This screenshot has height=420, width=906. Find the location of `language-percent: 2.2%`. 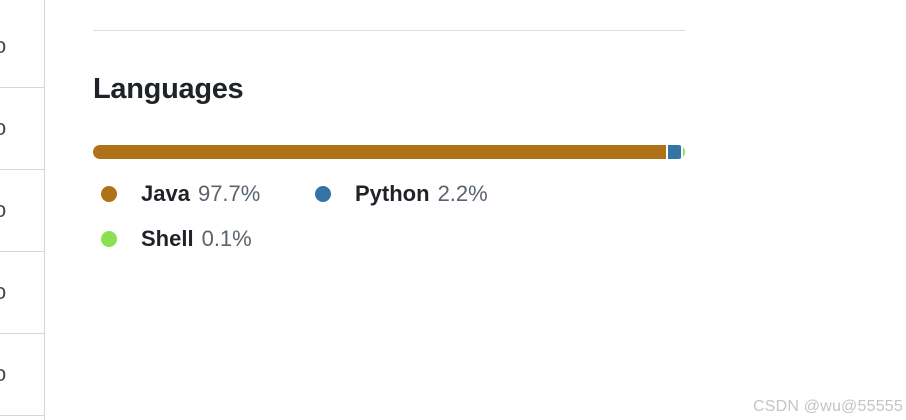

language-percent: 2.2% is located at coordinates (462, 193).